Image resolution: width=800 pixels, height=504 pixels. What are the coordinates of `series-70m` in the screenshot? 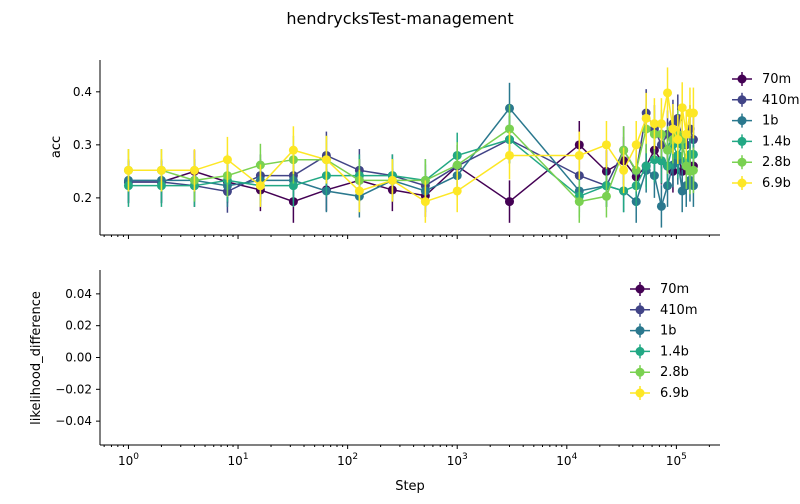 It's located at (410, 171).